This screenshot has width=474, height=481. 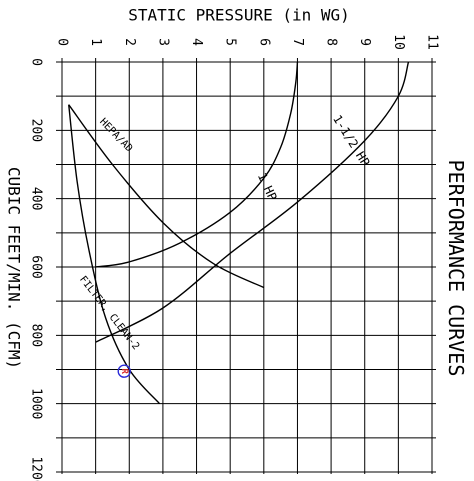 What do you see at coordinates (456, 268) in the screenshot?
I see `chart-title: PERFORMANCE CURVES` at bounding box center [456, 268].